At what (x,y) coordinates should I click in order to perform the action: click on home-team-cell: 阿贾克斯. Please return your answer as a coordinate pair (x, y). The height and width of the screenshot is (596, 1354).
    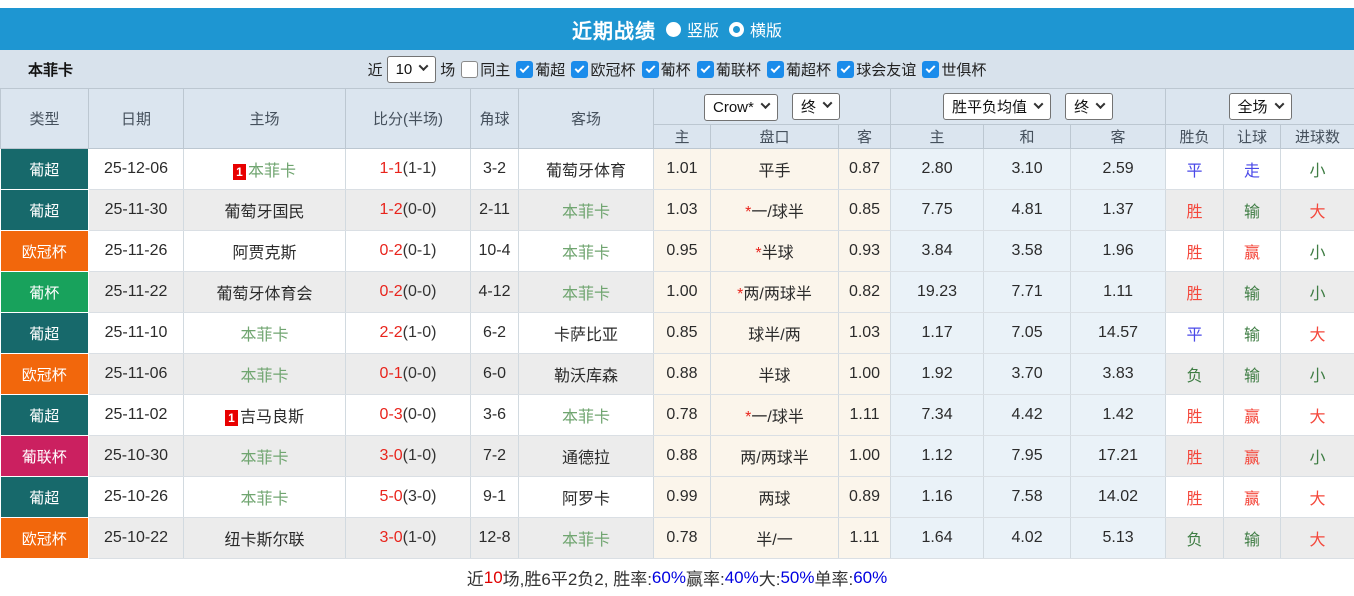
    Looking at the image, I should click on (265, 251).